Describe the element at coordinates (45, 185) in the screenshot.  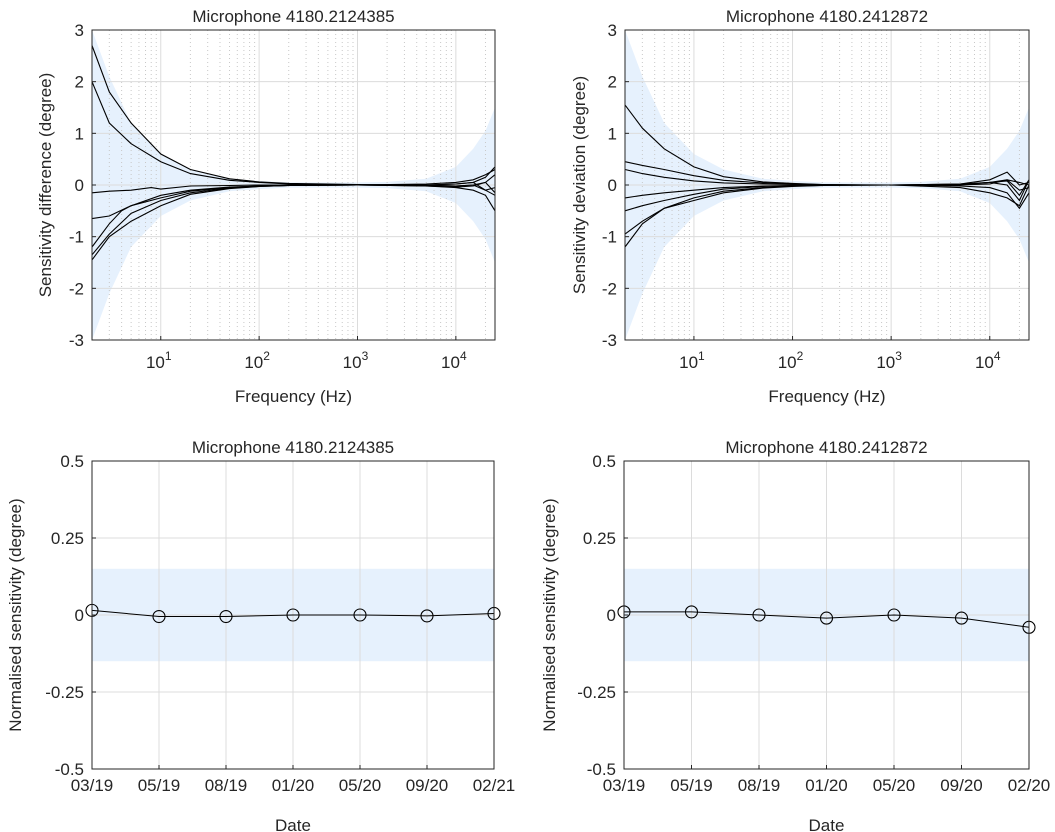
I see `y-axis-label: Sensitivity difference (degree)` at that location.